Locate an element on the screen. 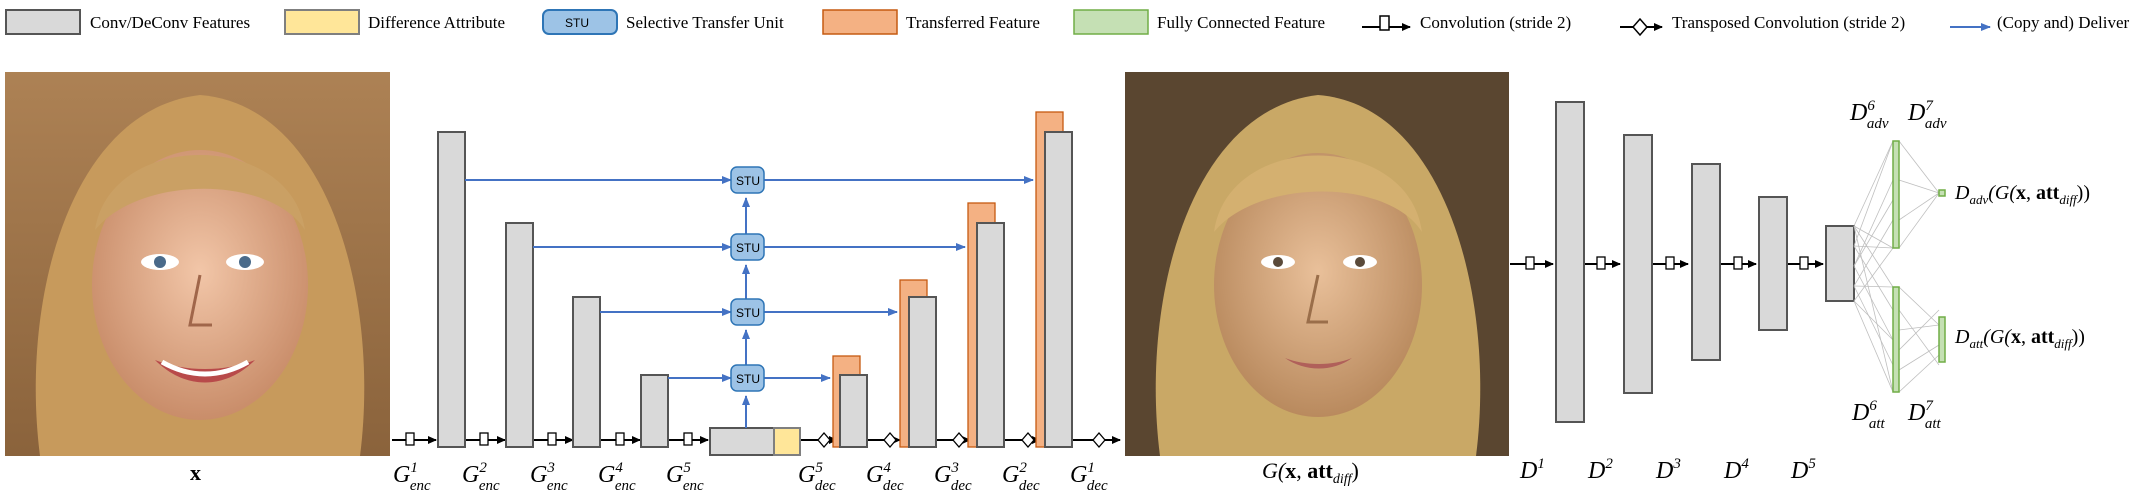  deliver-arrows is located at coordinates (749, 302).